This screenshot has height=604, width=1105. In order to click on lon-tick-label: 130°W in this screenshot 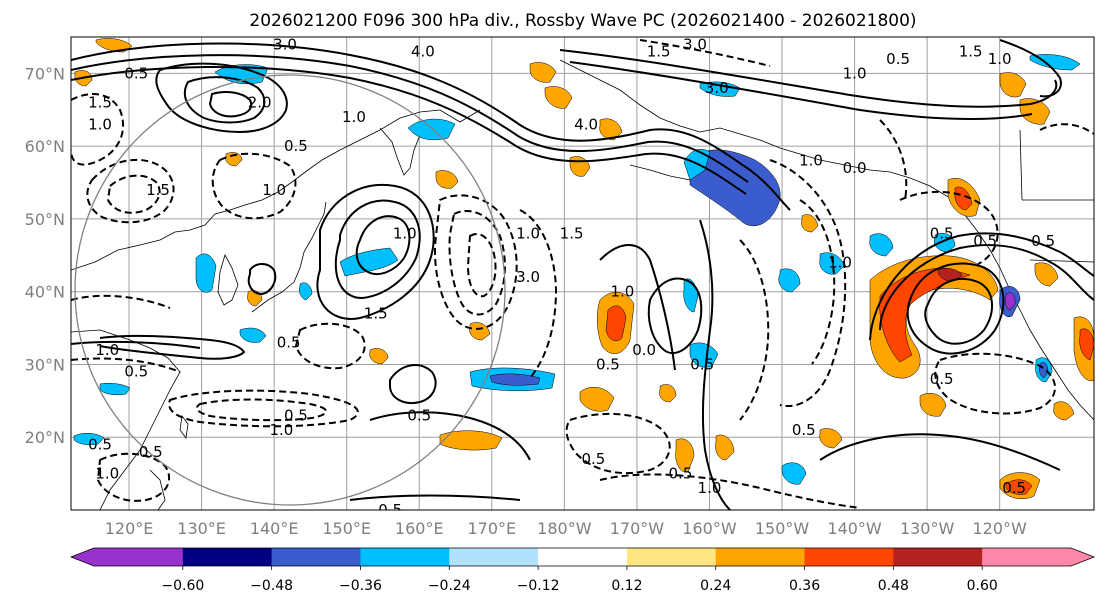, I will do `click(927, 528)`.